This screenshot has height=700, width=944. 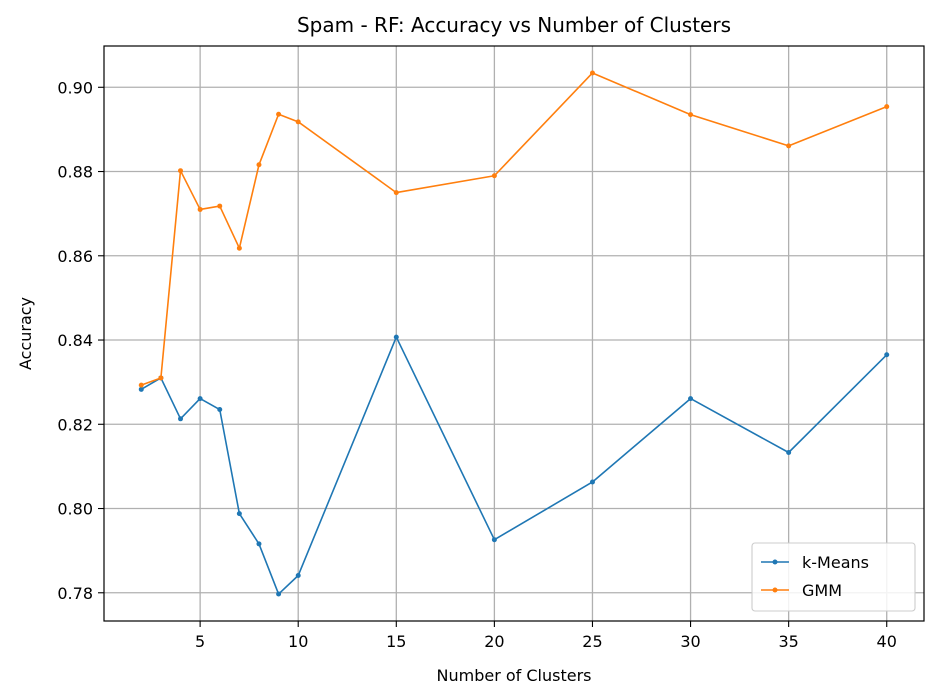 What do you see at coordinates (514, 675) in the screenshot?
I see `x-axis-label: Number of Clusters` at bounding box center [514, 675].